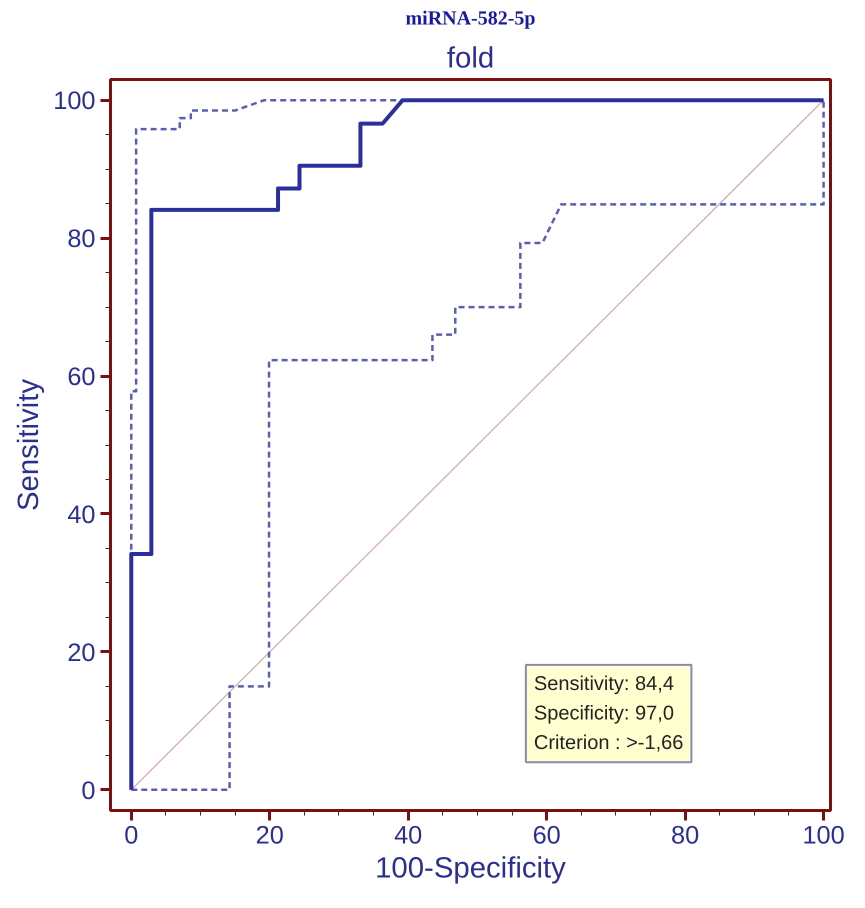  What do you see at coordinates (131, 836) in the screenshot?
I see `x-tick-label: 0` at bounding box center [131, 836].